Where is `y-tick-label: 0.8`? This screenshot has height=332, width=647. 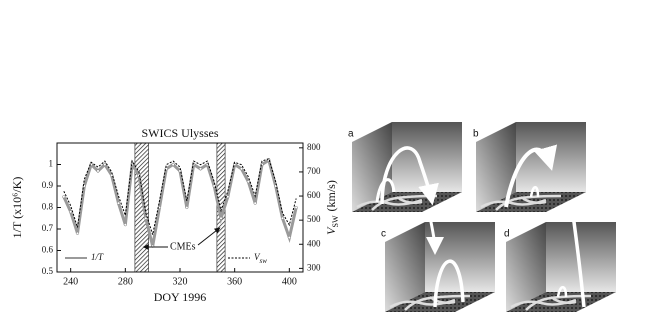
y-tick-label: 0.8 is located at coordinates (48, 207).